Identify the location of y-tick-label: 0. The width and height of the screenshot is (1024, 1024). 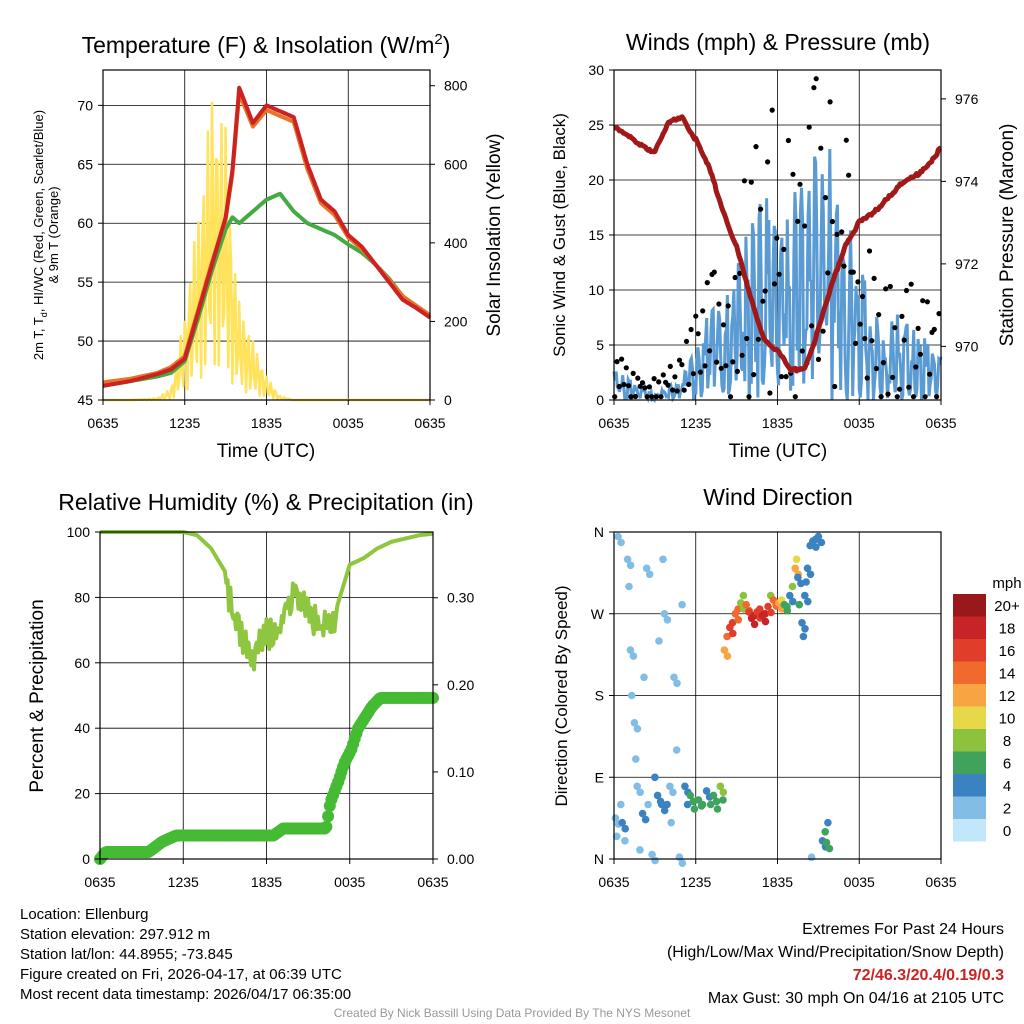
(600, 400).